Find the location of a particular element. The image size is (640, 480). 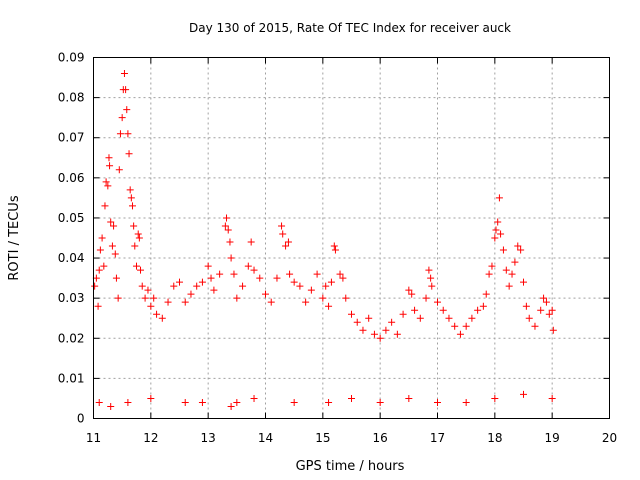

y-tick-label: 0.07 is located at coordinates (71, 138).